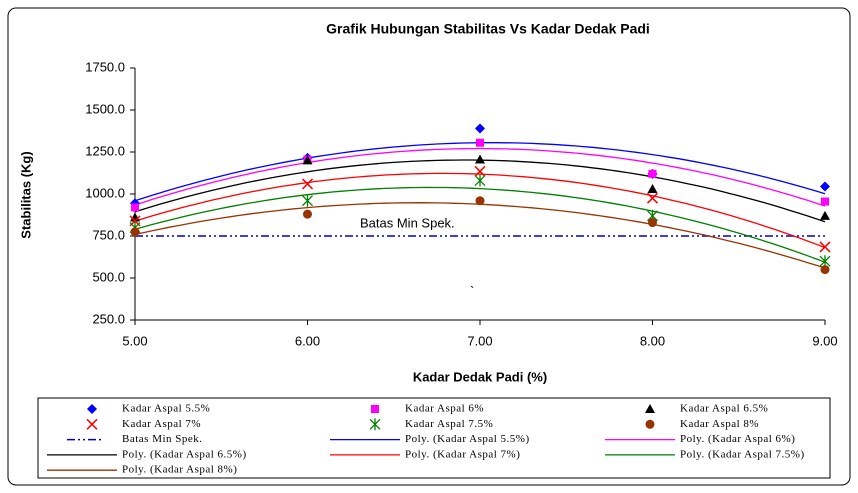 The width and height of the screenshot is (858, 493). Describe the element at coordinates (449, 424) in the screenshot. I see `legend-label: Kadar Aspal 7.5%` at that location.